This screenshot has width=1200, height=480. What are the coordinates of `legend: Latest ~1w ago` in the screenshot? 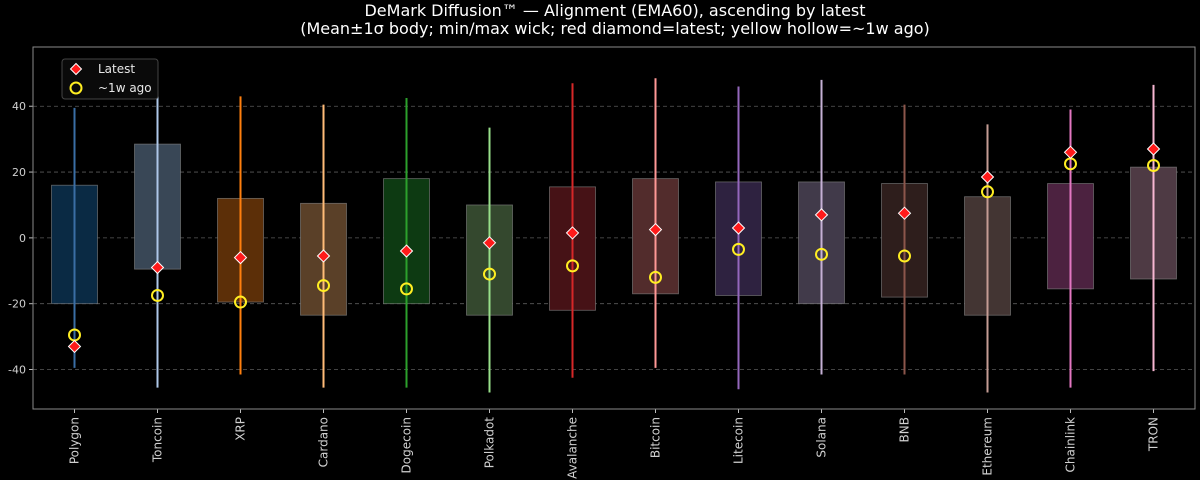 It's located at (110, 79).